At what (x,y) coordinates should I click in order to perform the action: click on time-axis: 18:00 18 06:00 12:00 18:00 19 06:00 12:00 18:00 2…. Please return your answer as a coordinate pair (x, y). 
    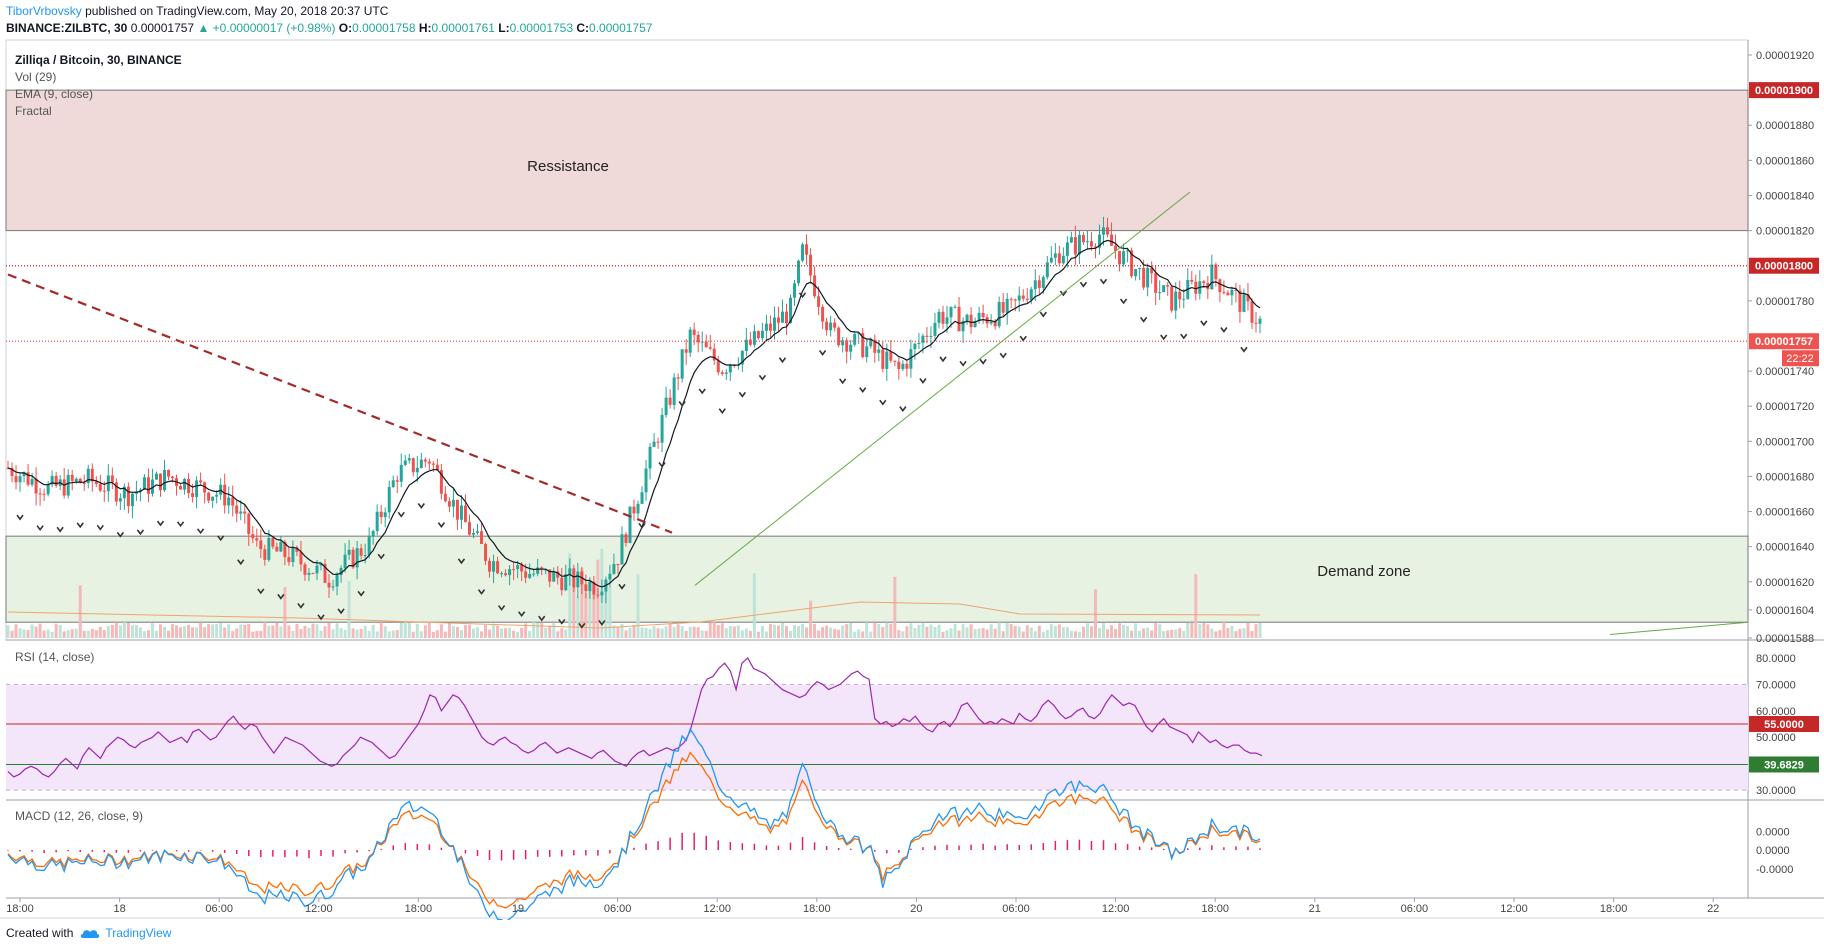
    Looking at the image, I should click on (862, 906).